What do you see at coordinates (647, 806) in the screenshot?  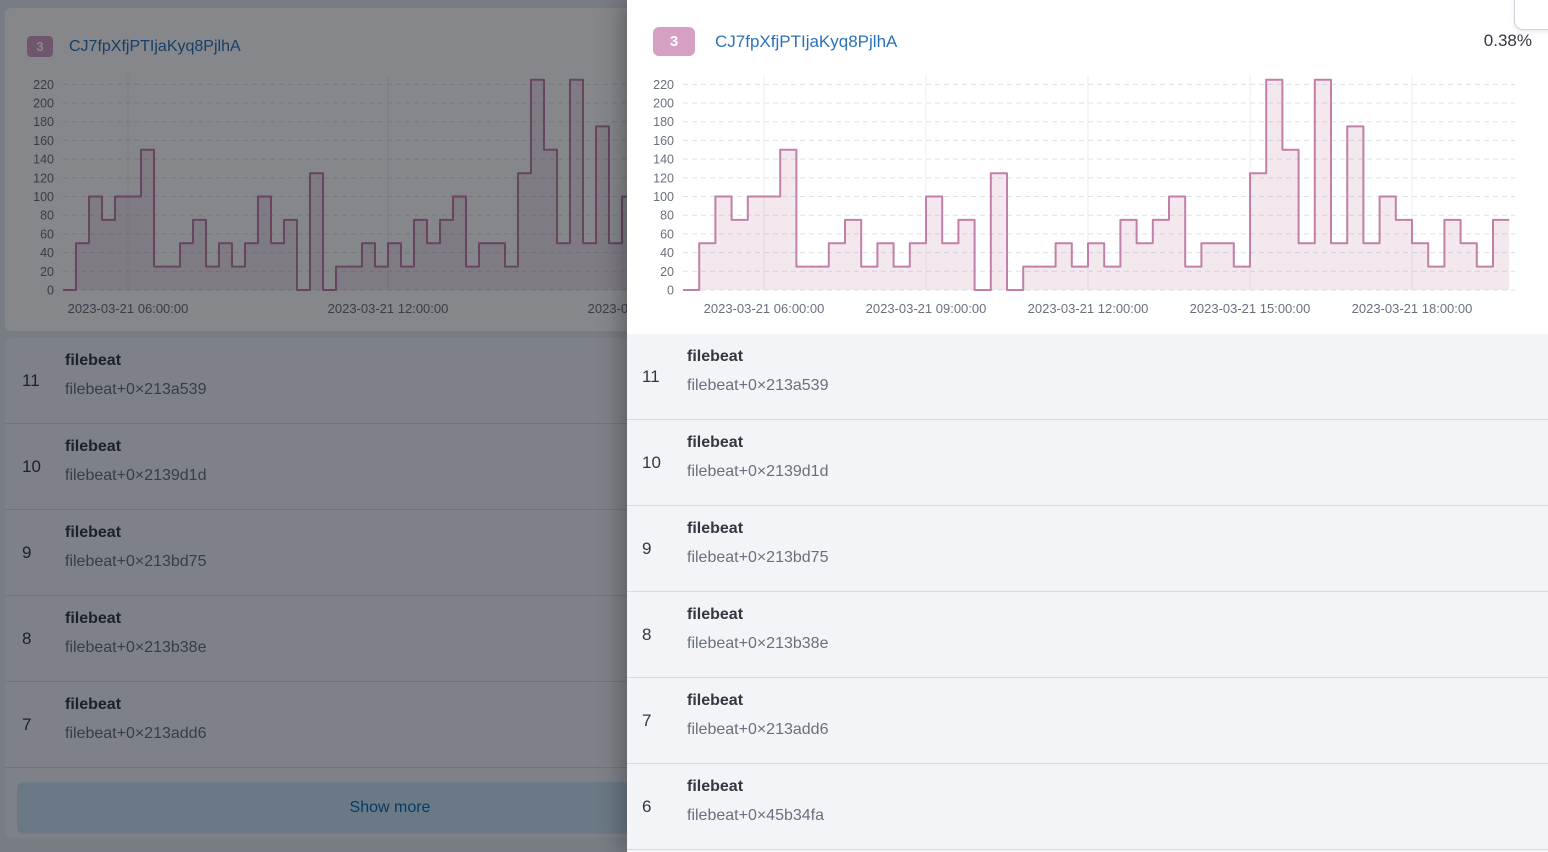 I see `rank-number: 6` at bounding box center [647, 806].